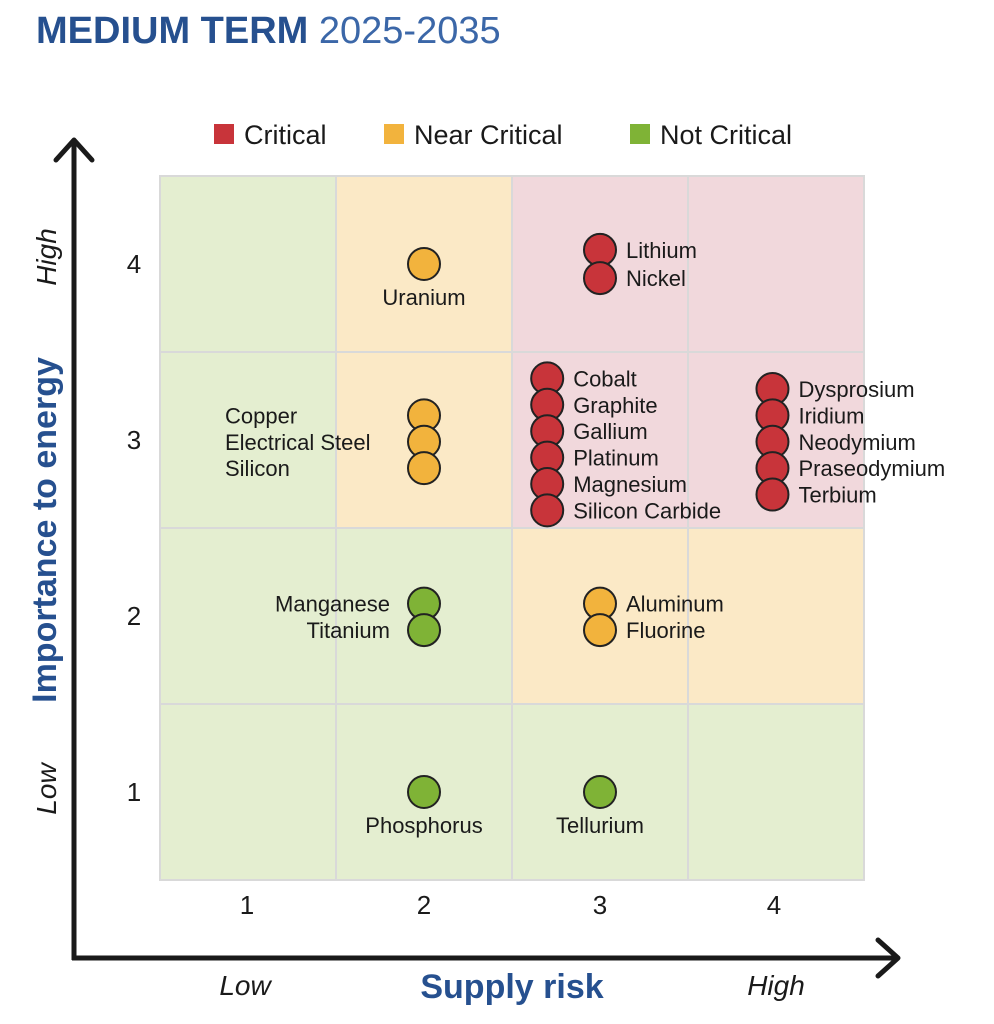 The image size is (994, 1024). Describe the element at coordinates (409, 31) in the screenshot. I see `title-light: 2025-2035` at that location.